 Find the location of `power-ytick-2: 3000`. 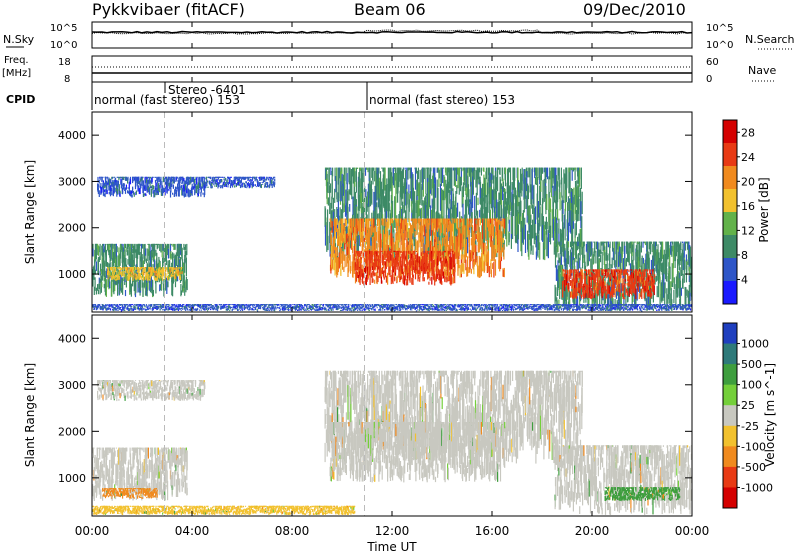

power-ytick-2: 3000 is located at coordinates (72, 181).